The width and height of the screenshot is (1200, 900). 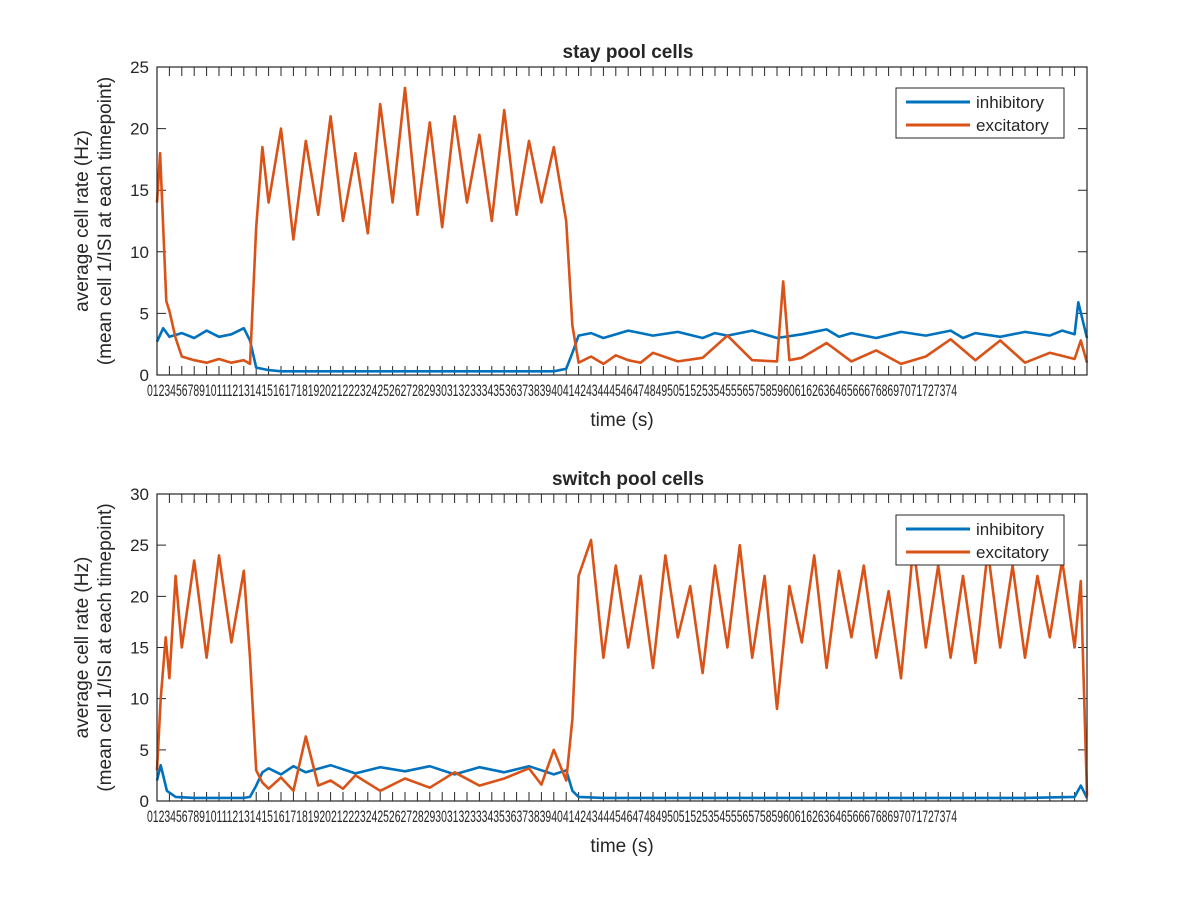 What do you see at coordinates (139, 494) in the screenshot?
I see `y-tick-label: 30` at bounding box center [139, 494].